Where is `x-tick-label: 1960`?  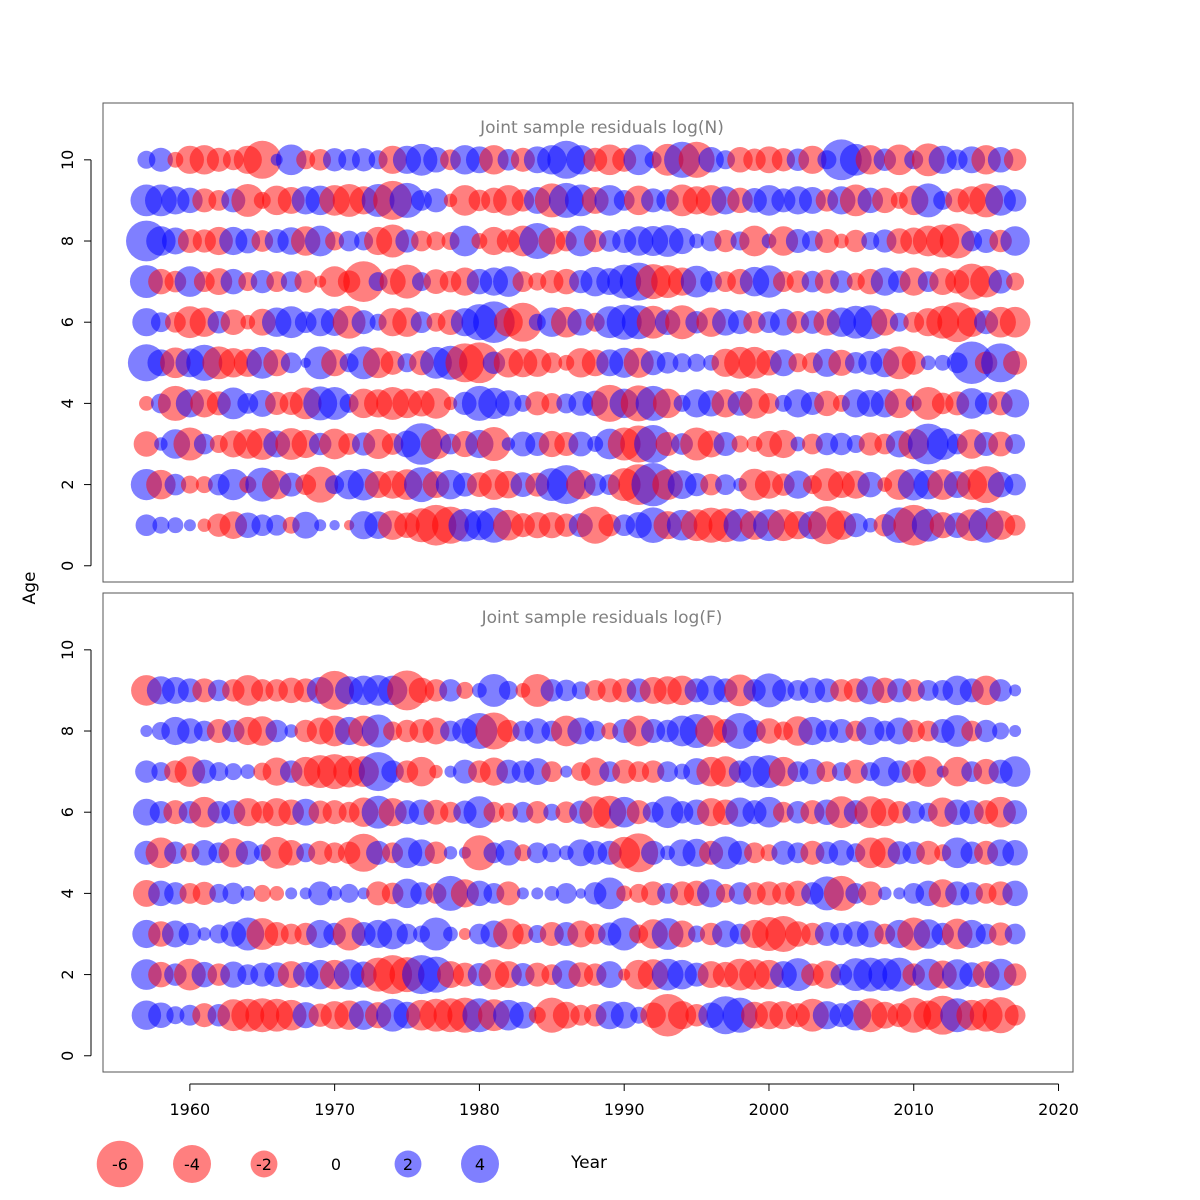 x-tick-label: 1960 is located at coordinates (190, 1109).